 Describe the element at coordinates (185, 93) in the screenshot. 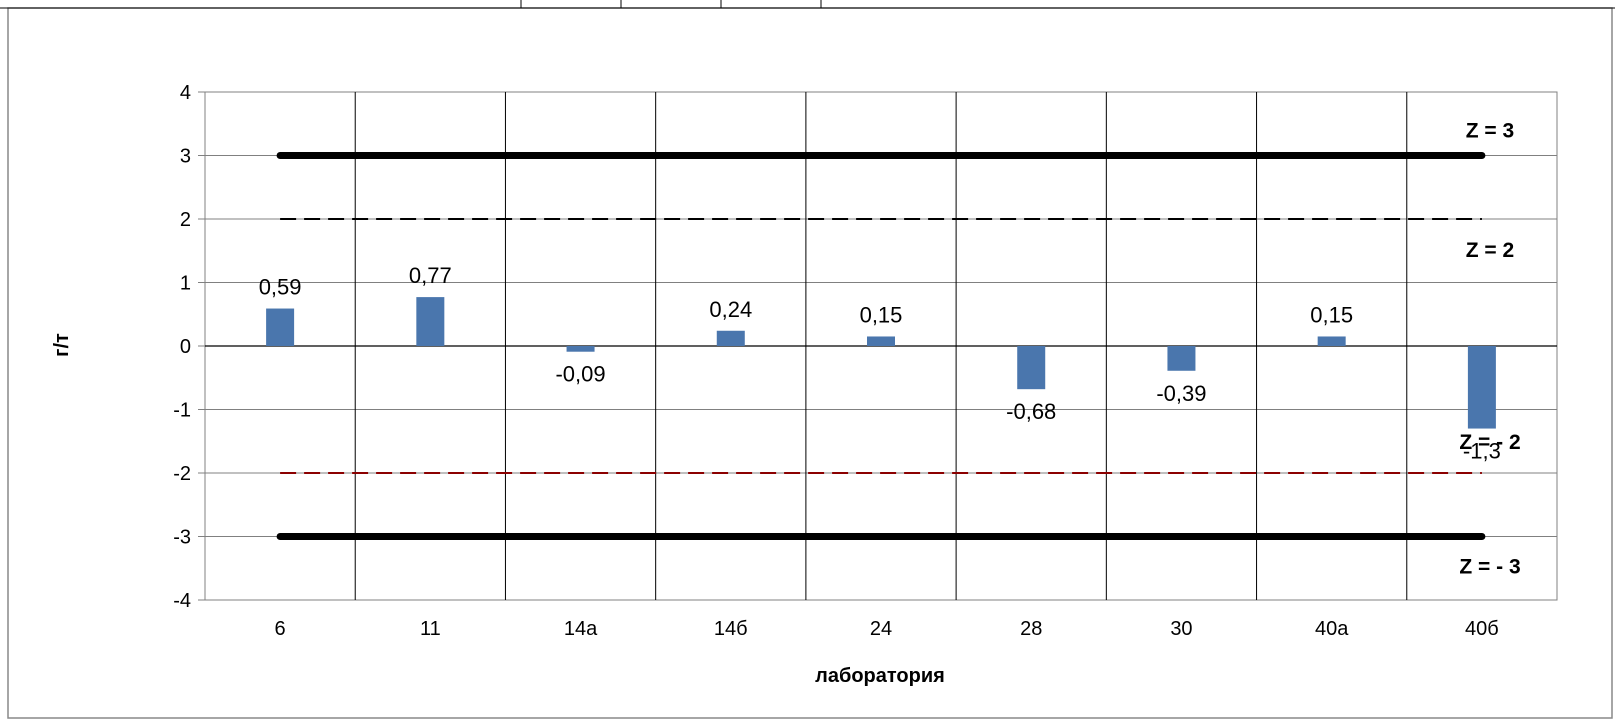

I see `y-tick-label: 4` at that location.